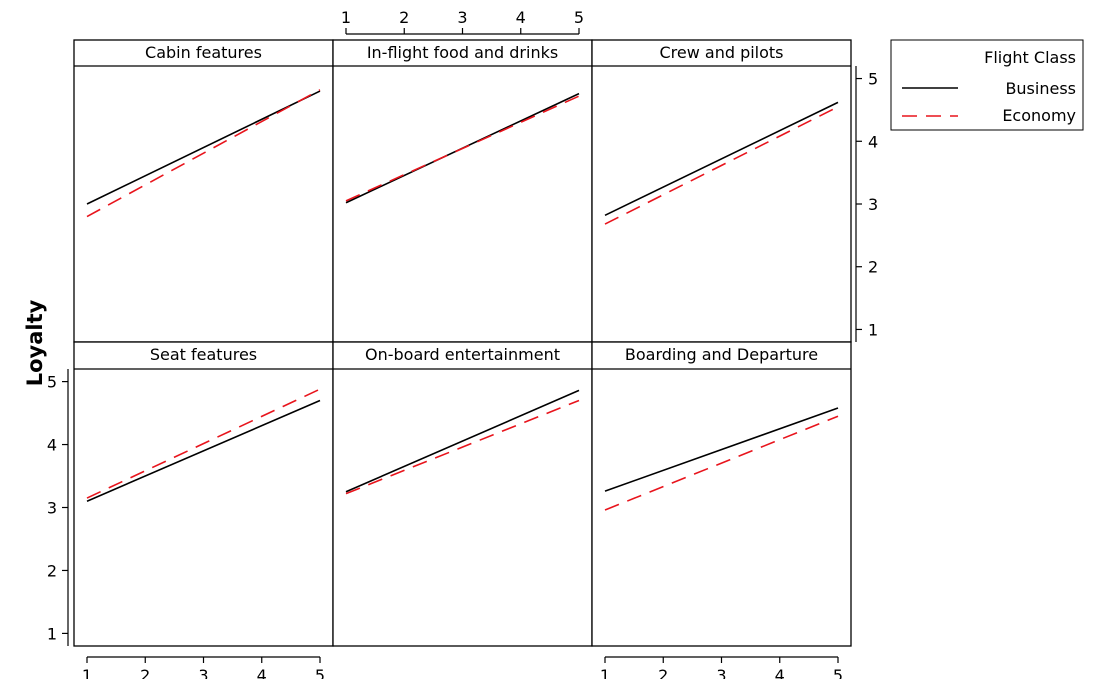 This screenshot has width=1095, height=679. Describe the element at coordinates (203, 354) in the screenshot. I see `panel-title: Seat features` at that location.